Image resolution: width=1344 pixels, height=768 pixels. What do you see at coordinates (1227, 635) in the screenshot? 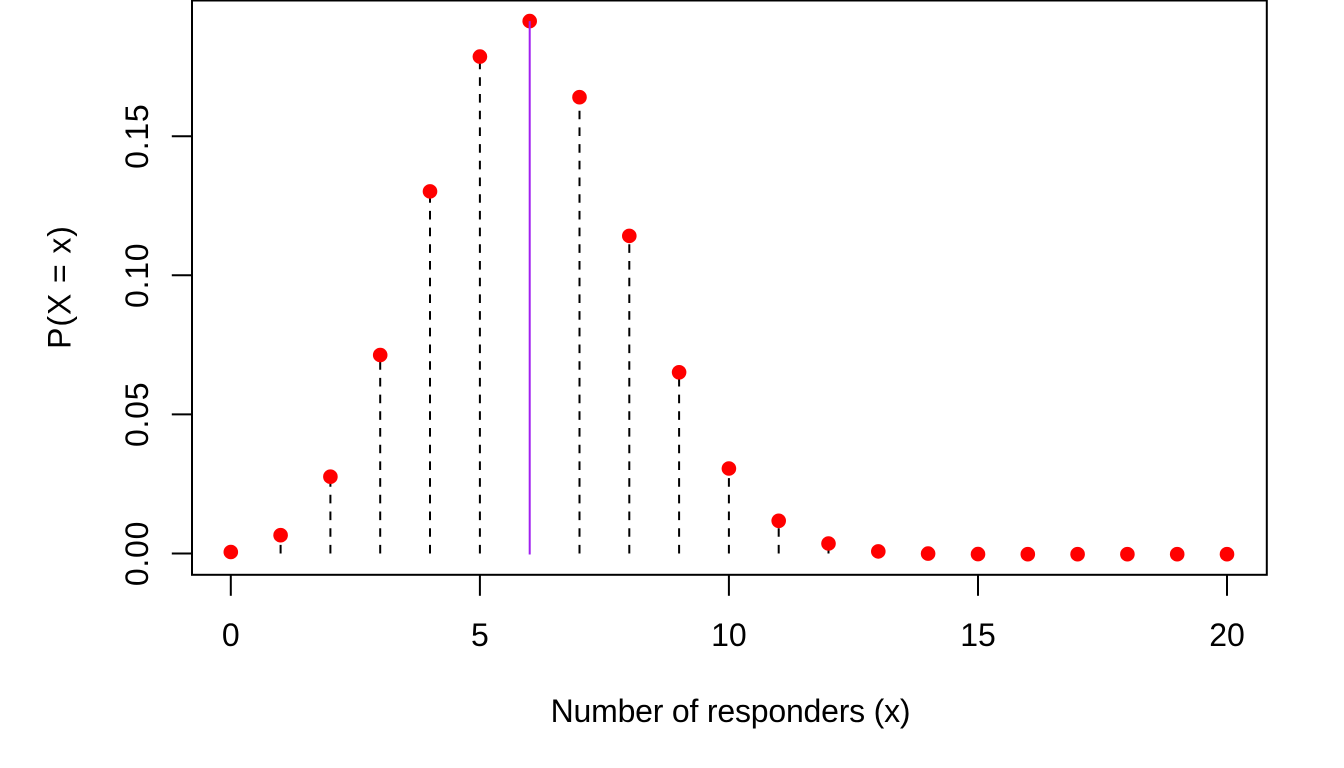
I see `svg-text: 20` at bounding box center [1227, 635].